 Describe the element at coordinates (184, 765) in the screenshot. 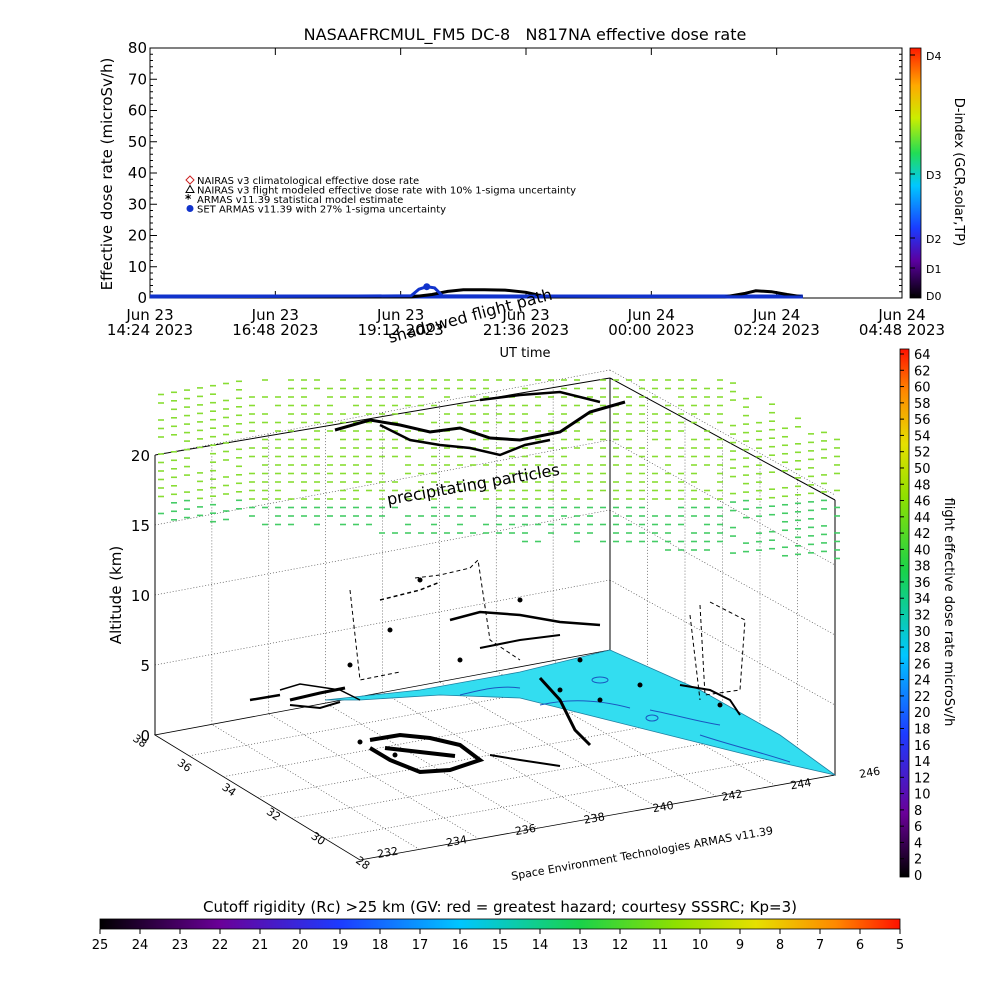

I see `latitude-tick-label: 36` at that location.